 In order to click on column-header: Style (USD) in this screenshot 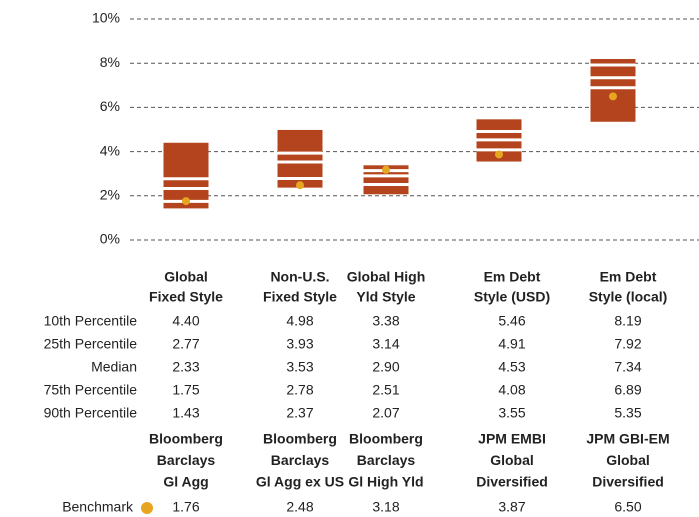, I will do `click(512, 297)`.